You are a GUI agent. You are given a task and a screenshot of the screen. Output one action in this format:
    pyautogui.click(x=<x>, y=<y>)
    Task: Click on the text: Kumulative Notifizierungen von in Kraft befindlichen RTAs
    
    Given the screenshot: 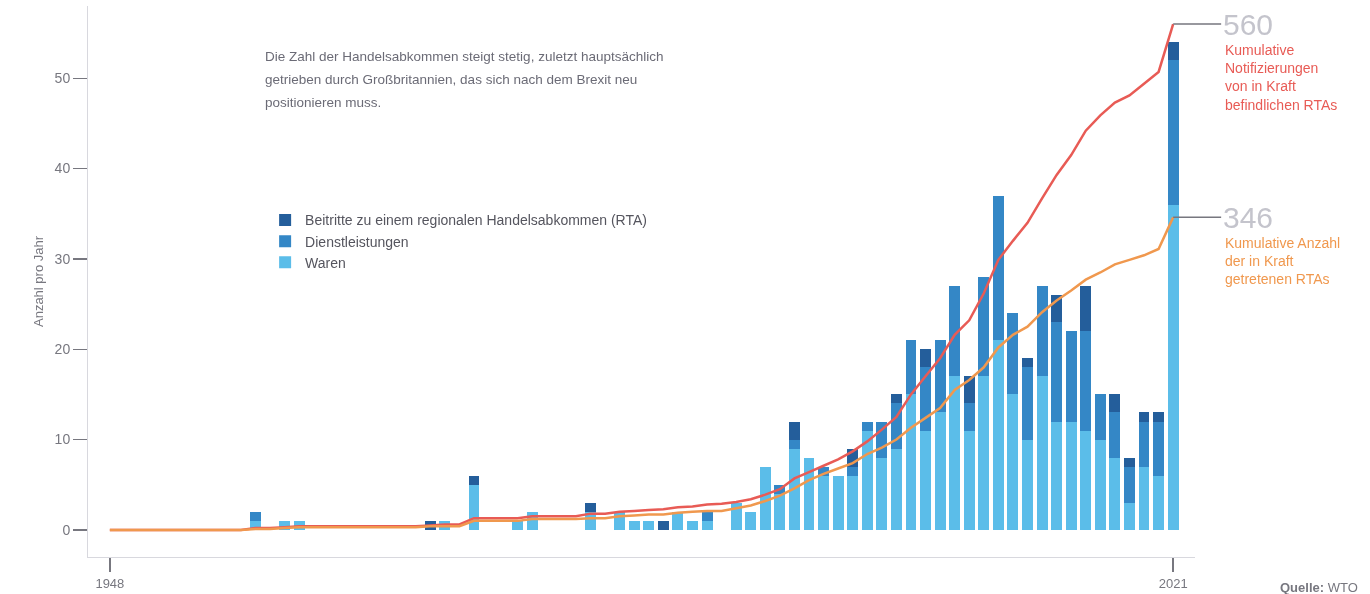 What is the action you would take?
    pyautogui.click(x=1281, y=77)
    